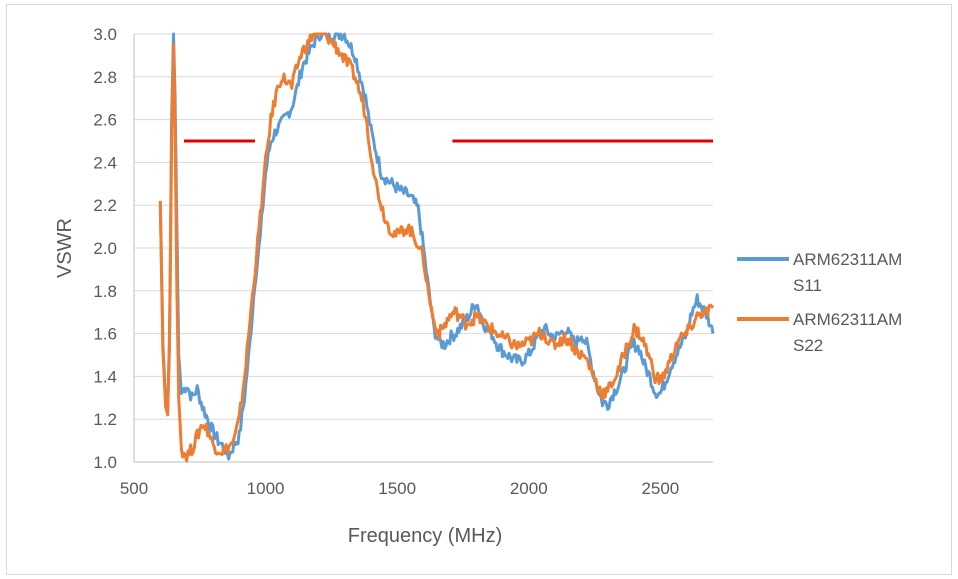  Describe the element at coordinates (105, 77) in the screenshot. I see `y-tick-label: 2.8` at that location.